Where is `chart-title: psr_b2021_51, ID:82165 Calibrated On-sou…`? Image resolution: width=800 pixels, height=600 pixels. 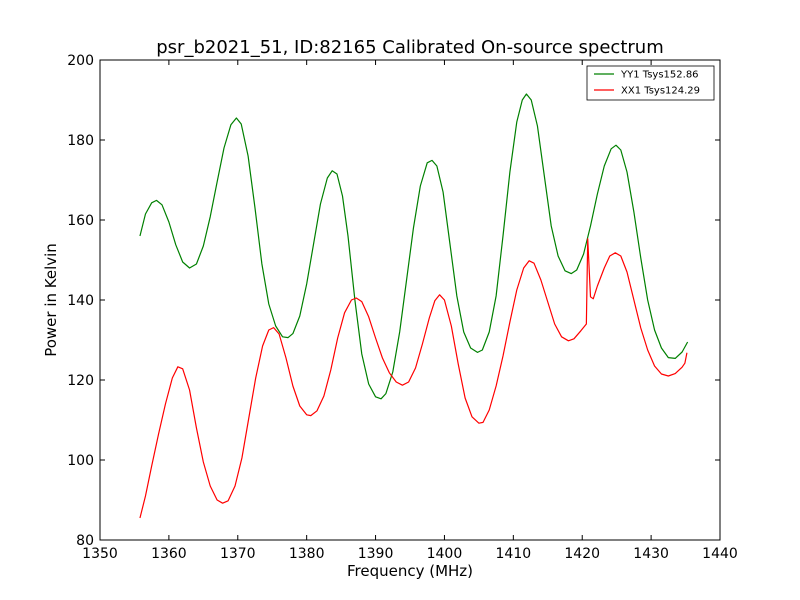
chart-title: psr_b2021_51, ID:82165 Calibrated On-sou… is located at coordinates (409, 47).